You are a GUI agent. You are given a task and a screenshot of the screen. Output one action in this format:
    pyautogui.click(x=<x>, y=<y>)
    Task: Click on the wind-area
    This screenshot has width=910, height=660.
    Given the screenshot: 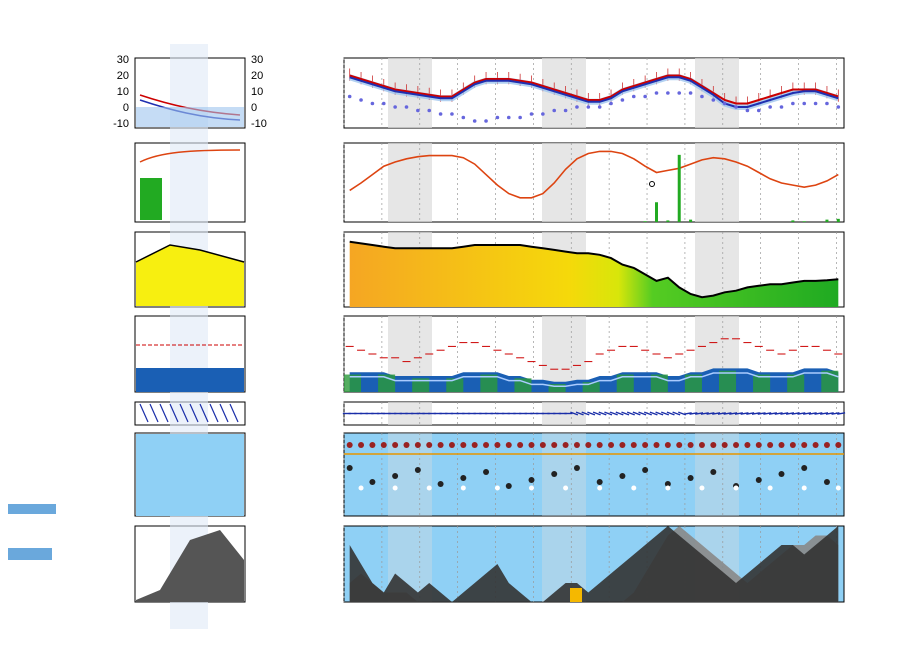 What is the action you would take?
    pyautogui.click(x=594, y=380)
    